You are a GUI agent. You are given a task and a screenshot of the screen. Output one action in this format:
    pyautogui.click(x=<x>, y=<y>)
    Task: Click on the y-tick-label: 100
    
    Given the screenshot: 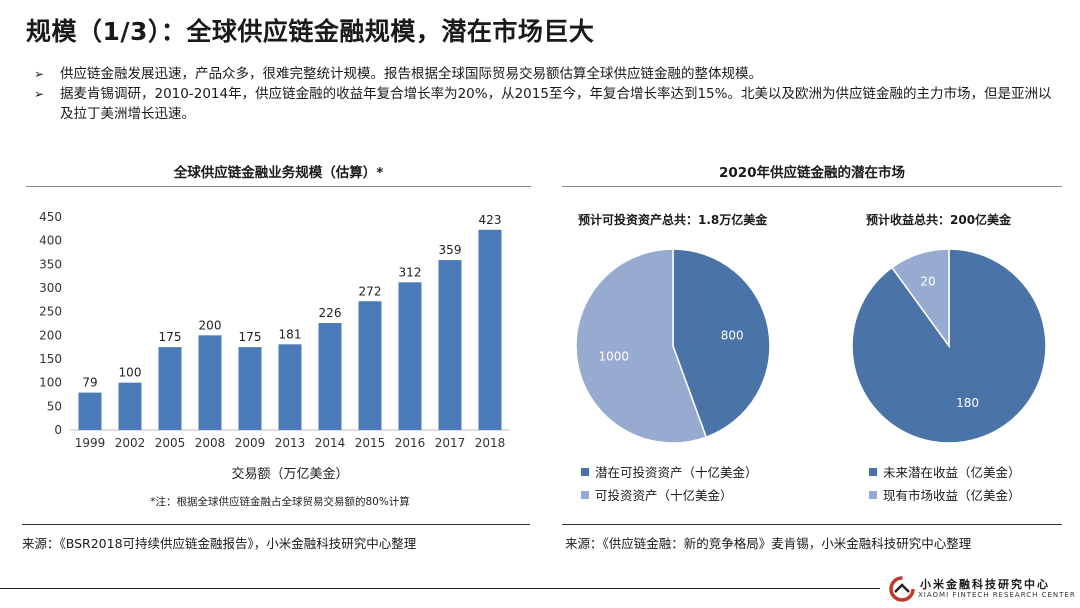 What is the action you would take?
    pyautogui.click(x=50, y=383)
    